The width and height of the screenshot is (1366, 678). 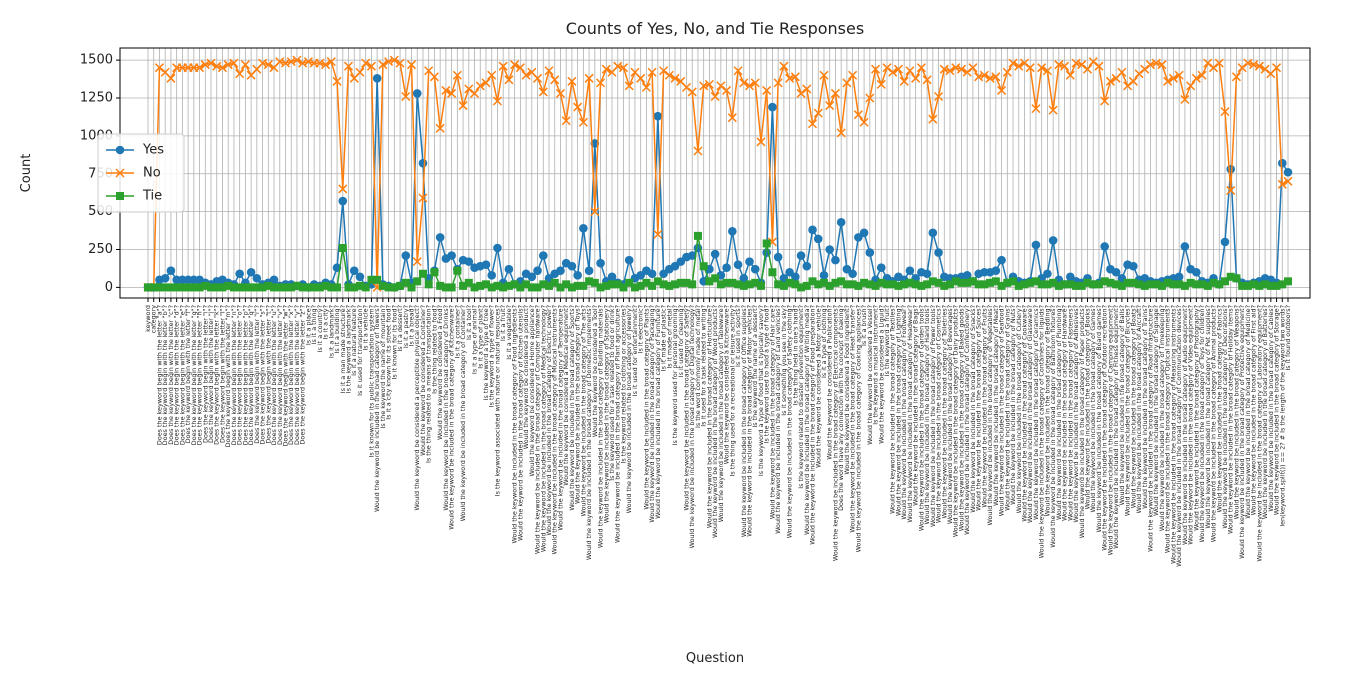 What do you see at coordinates (509, 332) in the screenshot?
I see `x-tick-label: Is it a vegetable?` at bounding box center [509, 332].